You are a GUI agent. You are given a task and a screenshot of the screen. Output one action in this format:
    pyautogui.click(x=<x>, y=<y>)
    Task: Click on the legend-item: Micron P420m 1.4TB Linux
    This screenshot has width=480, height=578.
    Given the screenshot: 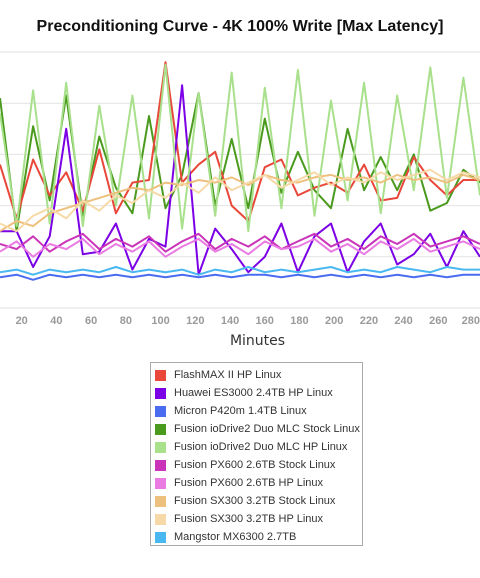 What is the action you would take?
    pyautogui.click(x=258, y=411)
    